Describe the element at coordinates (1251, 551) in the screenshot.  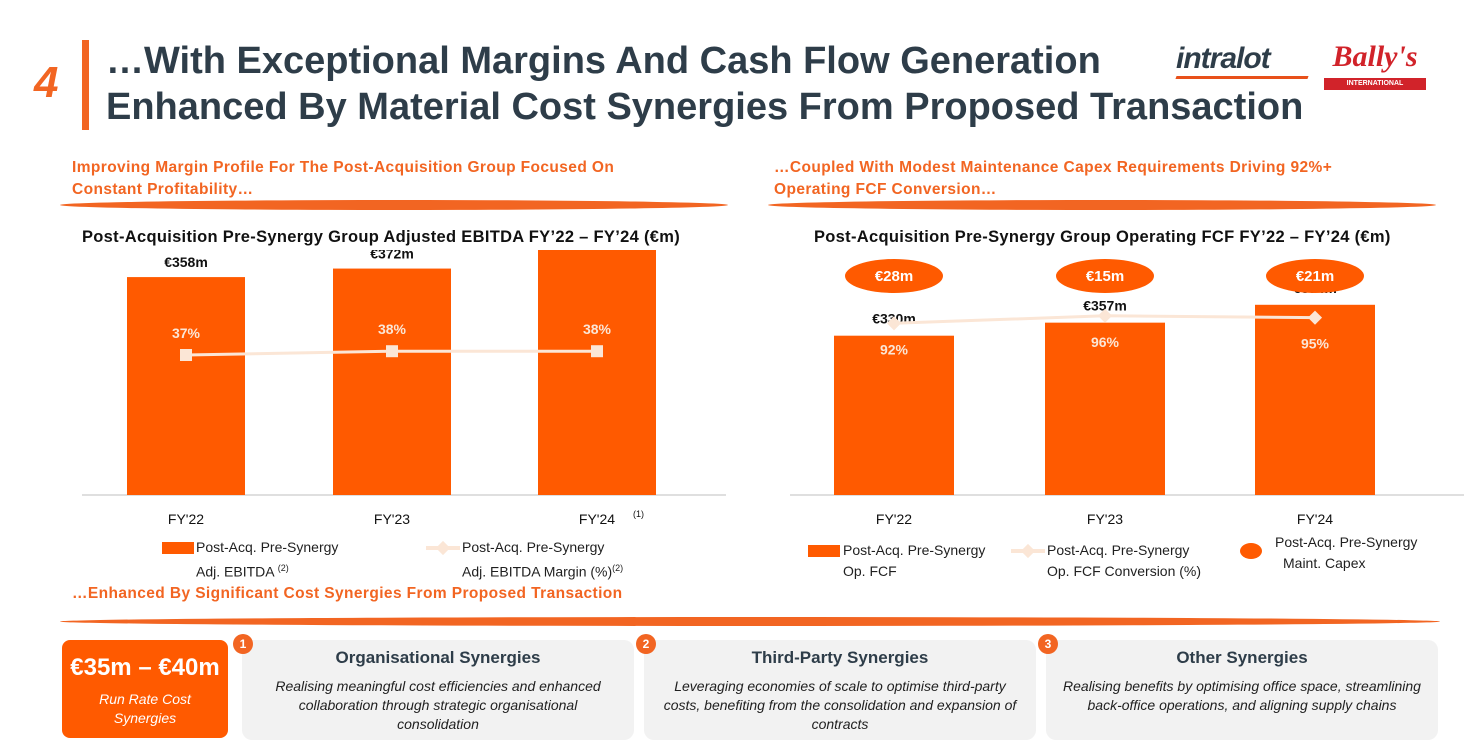
I see `legend-capex-swatch` at that location.